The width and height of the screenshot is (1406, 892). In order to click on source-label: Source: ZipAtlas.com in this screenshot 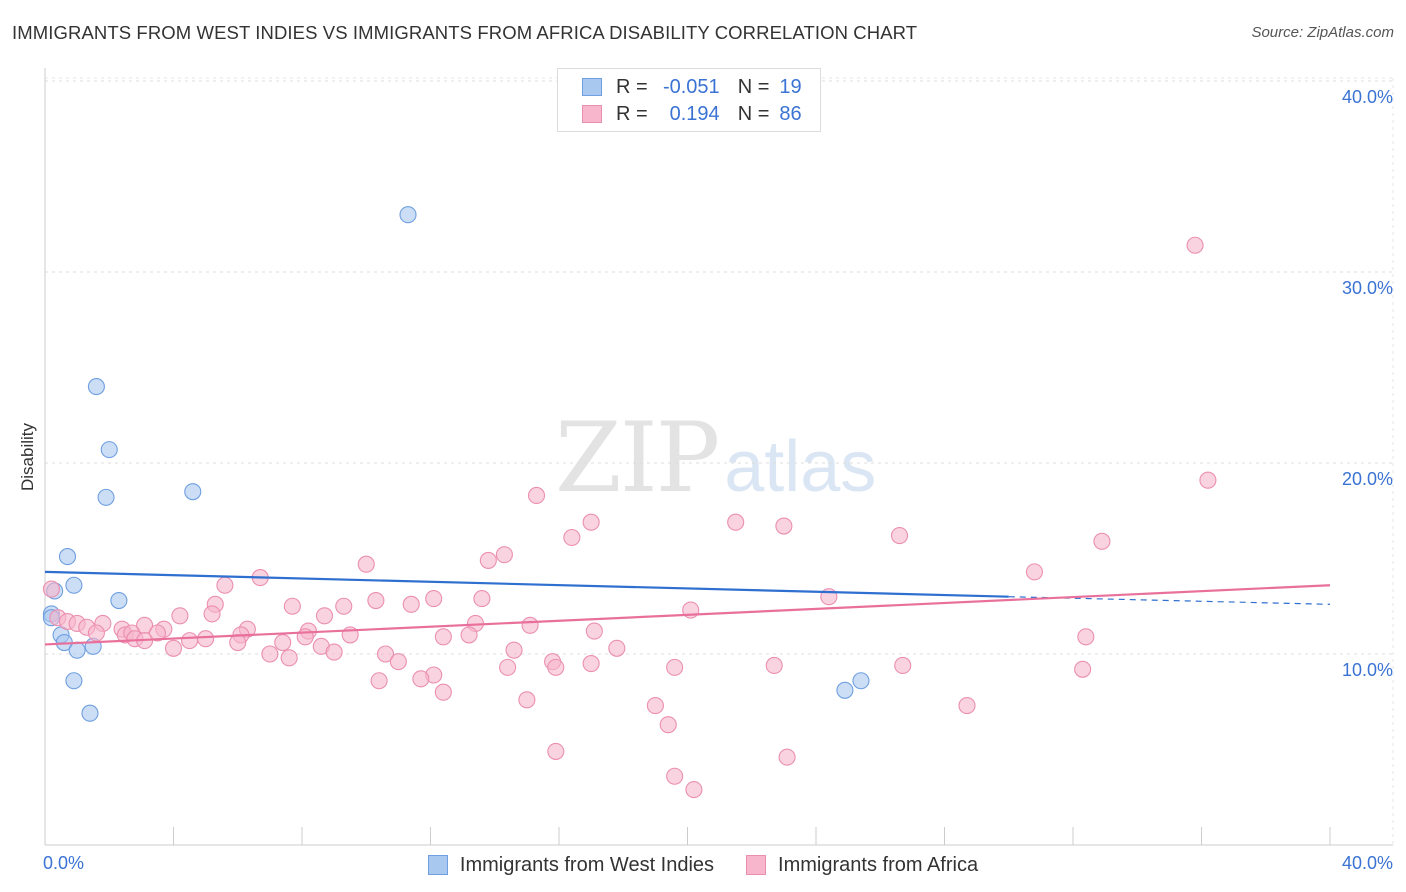, I will do `click(1322, 32)`.